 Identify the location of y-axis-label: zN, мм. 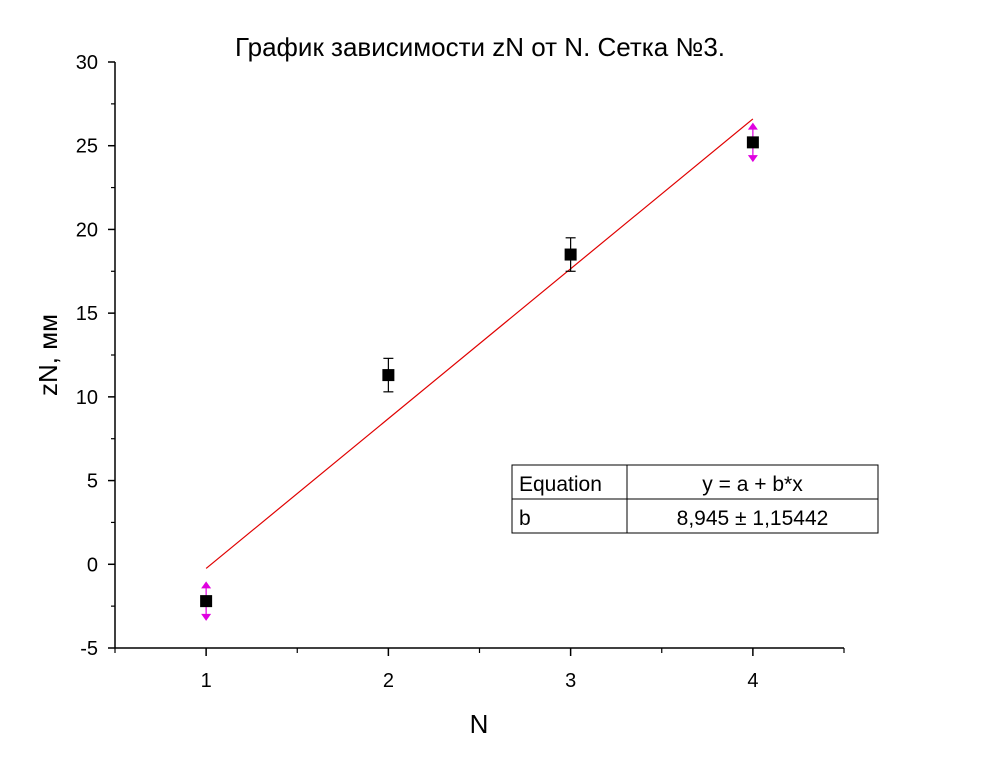
(48, 355).